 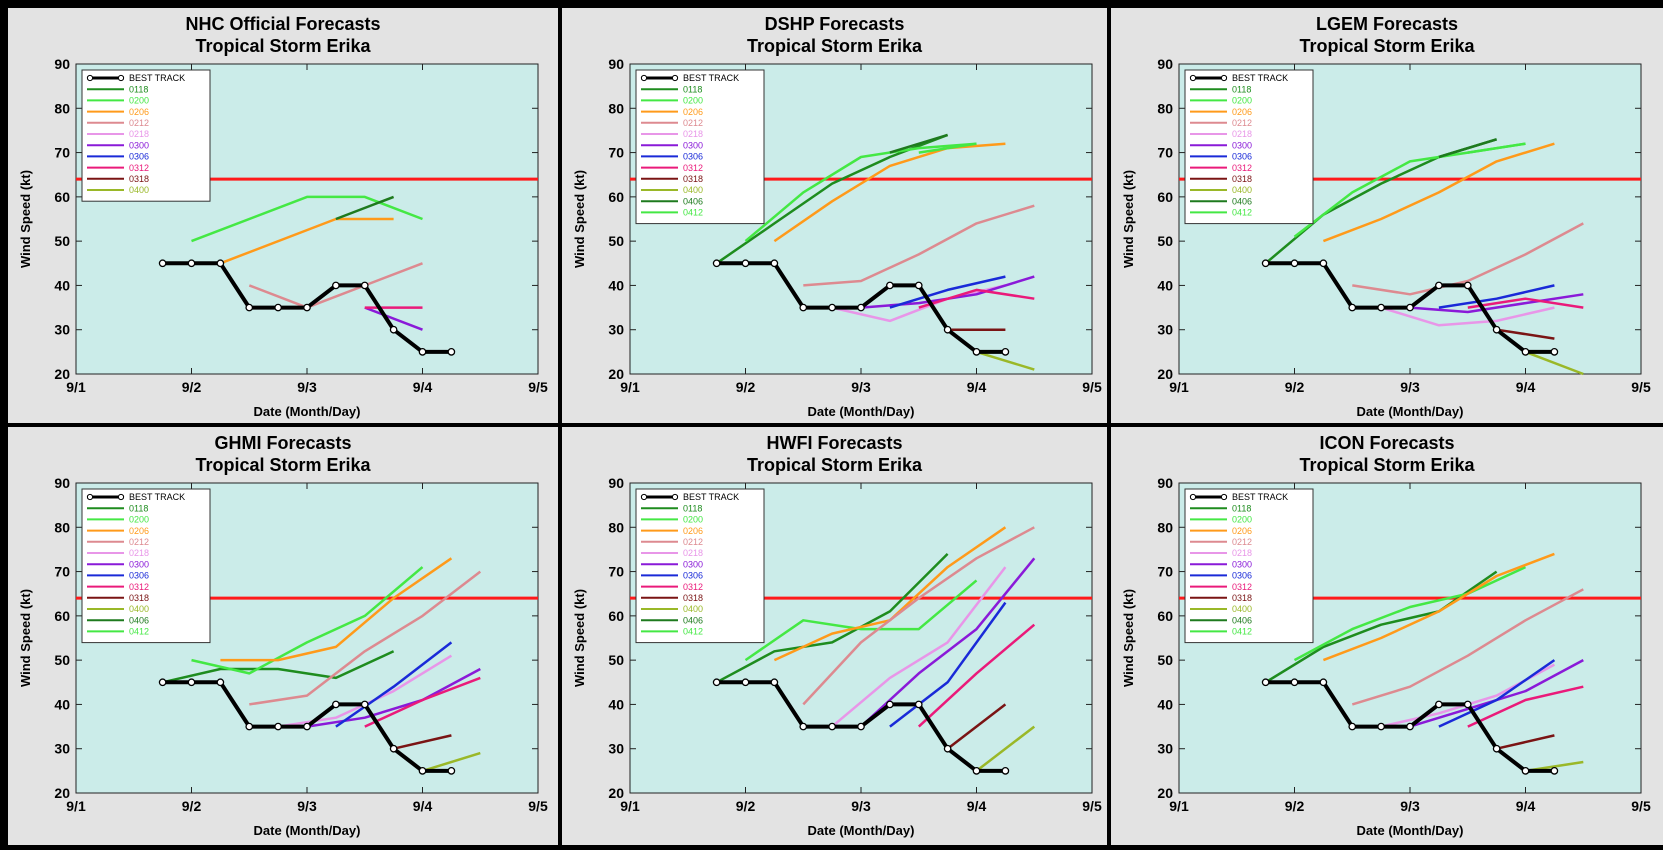 I want to click on y-tick-label: 30, so click(x=616, y=330).